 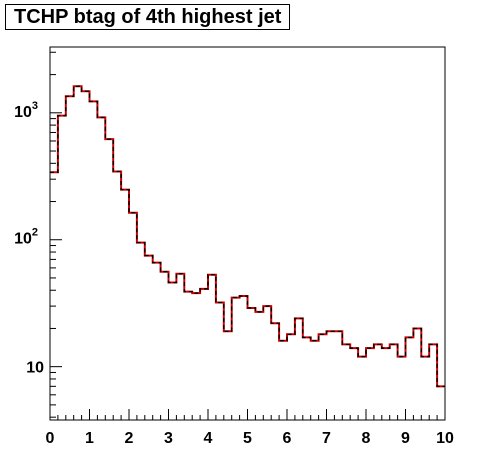 What do you see at coordinates (129, 438) in the screenshot?
I see `x-tick-label: 2` at bounding box center [129, 438].